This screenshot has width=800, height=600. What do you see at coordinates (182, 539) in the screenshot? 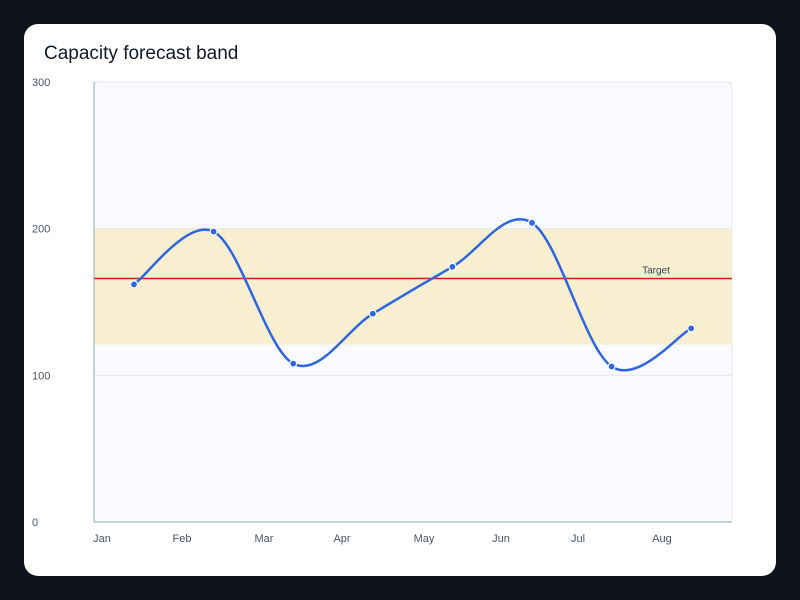
I see `x-tick-label: Feb` at bounding box center [182, 539].